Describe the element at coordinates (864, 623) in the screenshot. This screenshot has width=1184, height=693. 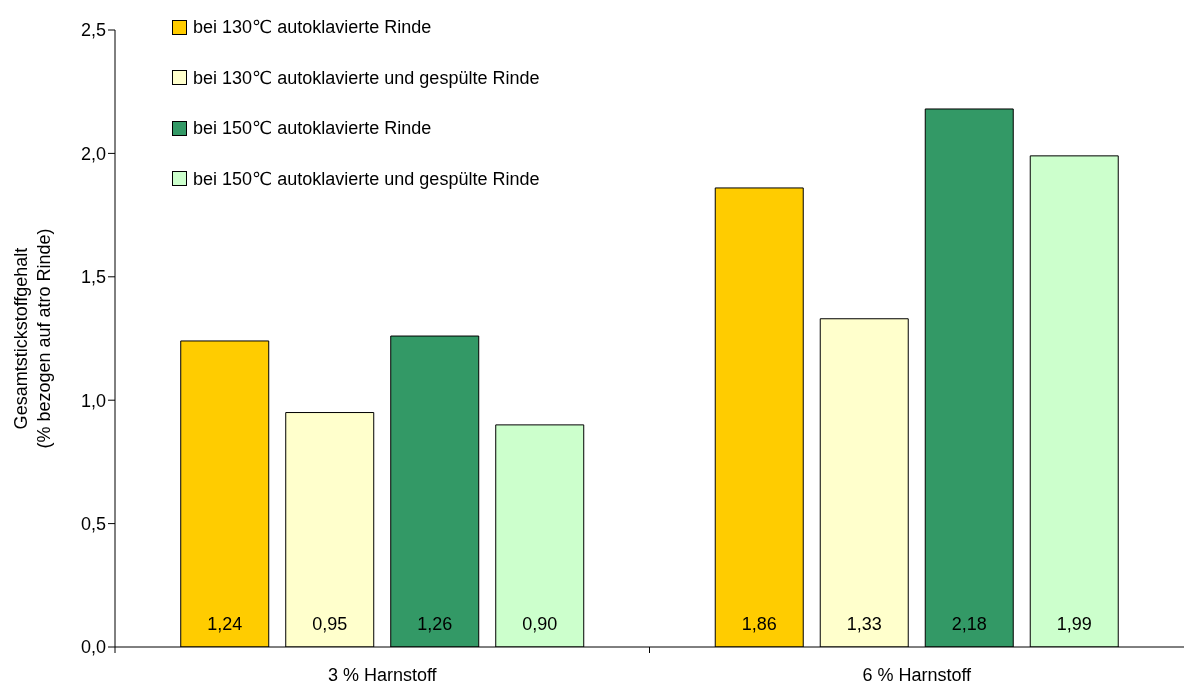
I see `data-label: 1,33` at that location.